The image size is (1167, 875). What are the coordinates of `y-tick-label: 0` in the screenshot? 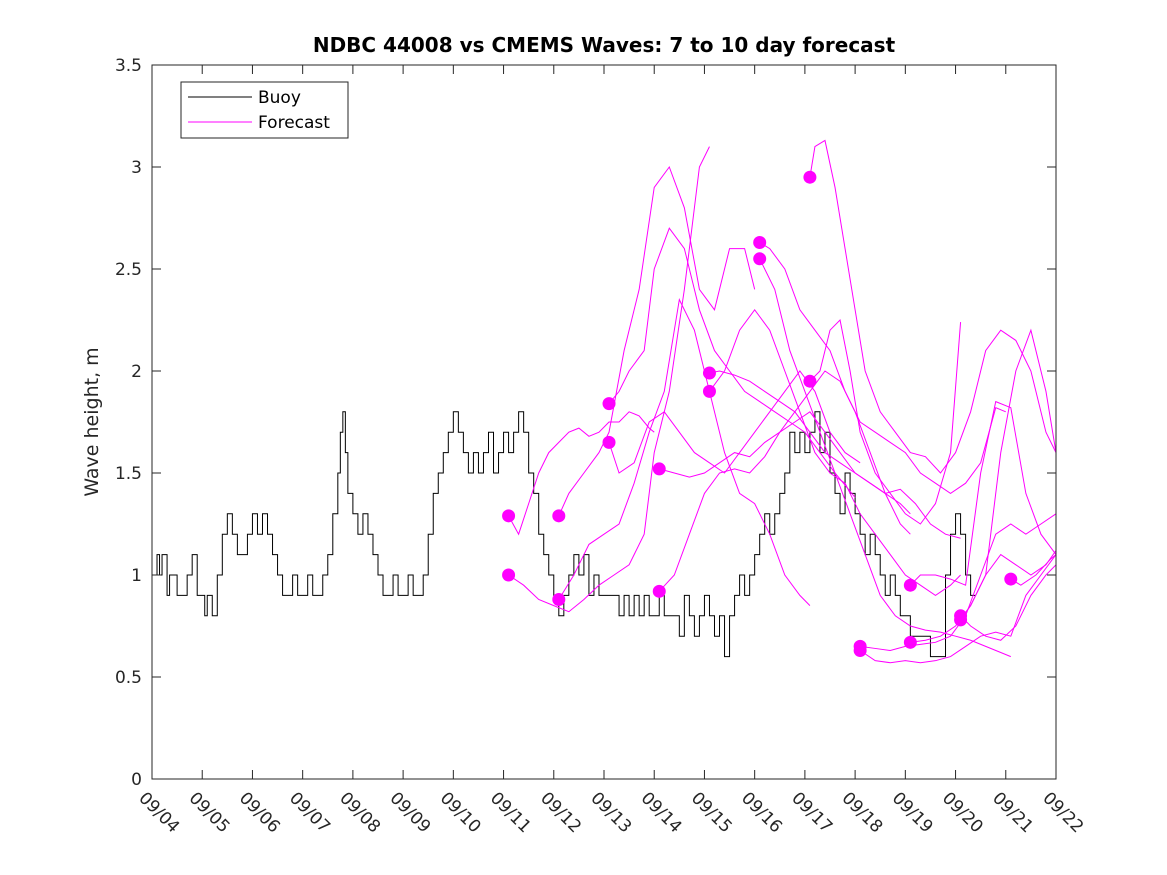 It's located at (136, 780).